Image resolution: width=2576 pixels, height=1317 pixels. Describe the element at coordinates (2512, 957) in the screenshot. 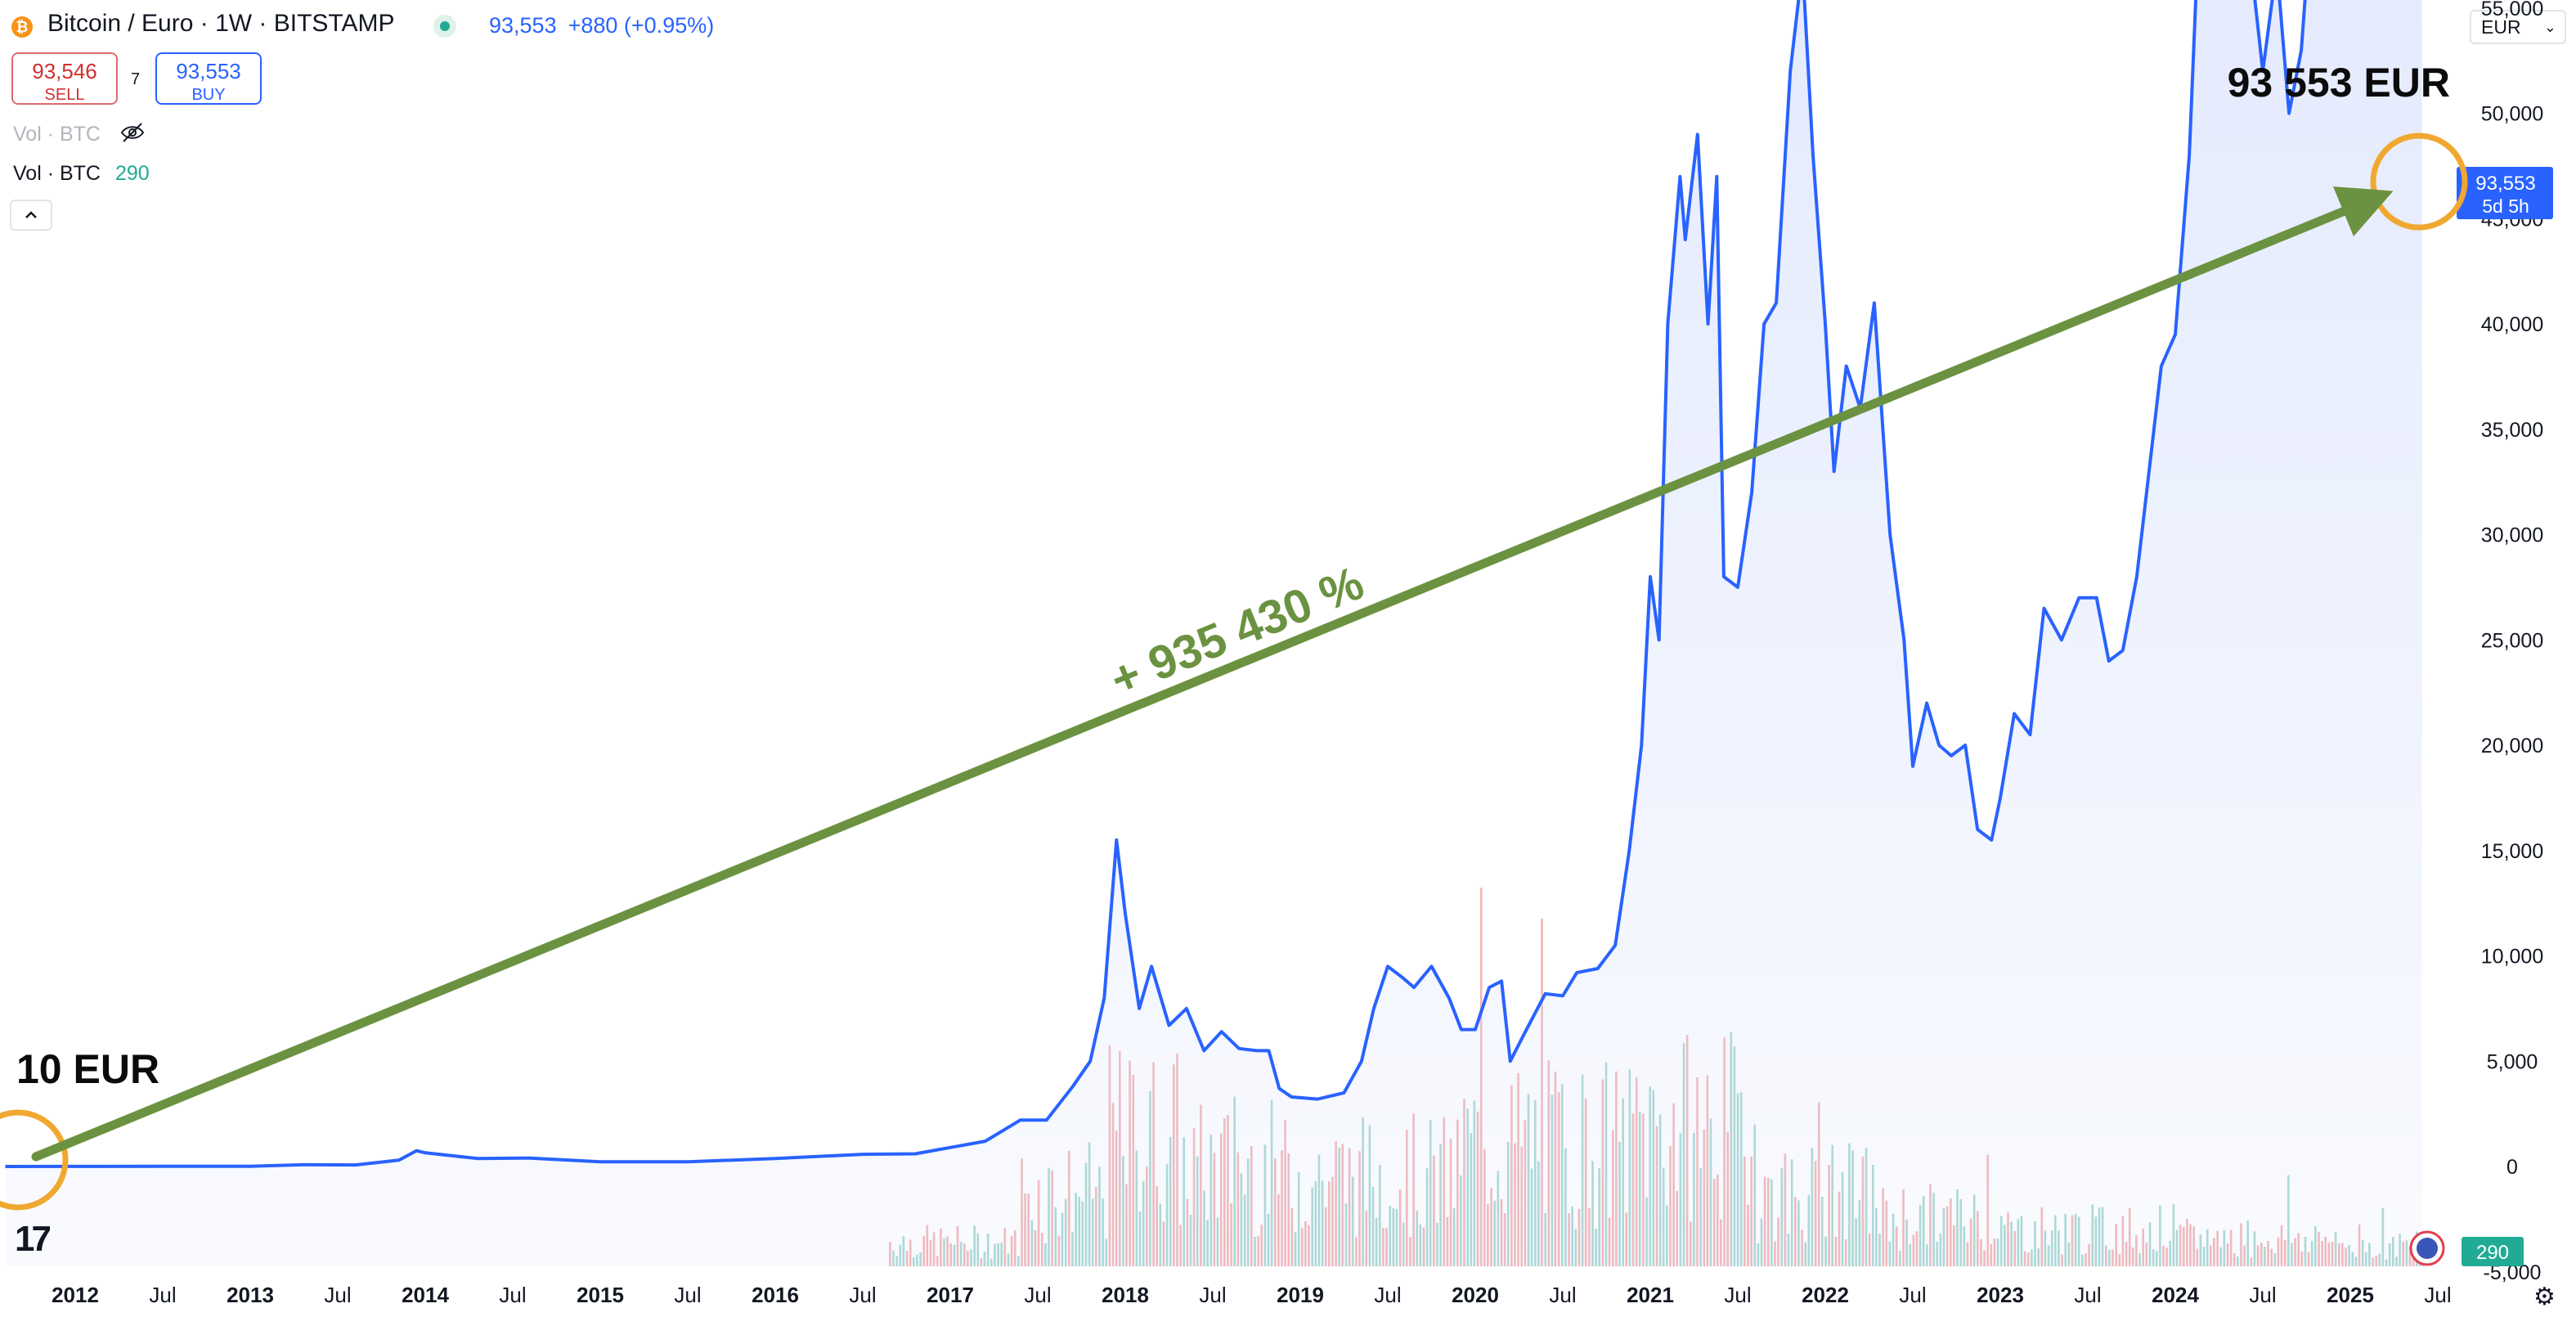

I see `y-tick-label: 10,000` at that location.